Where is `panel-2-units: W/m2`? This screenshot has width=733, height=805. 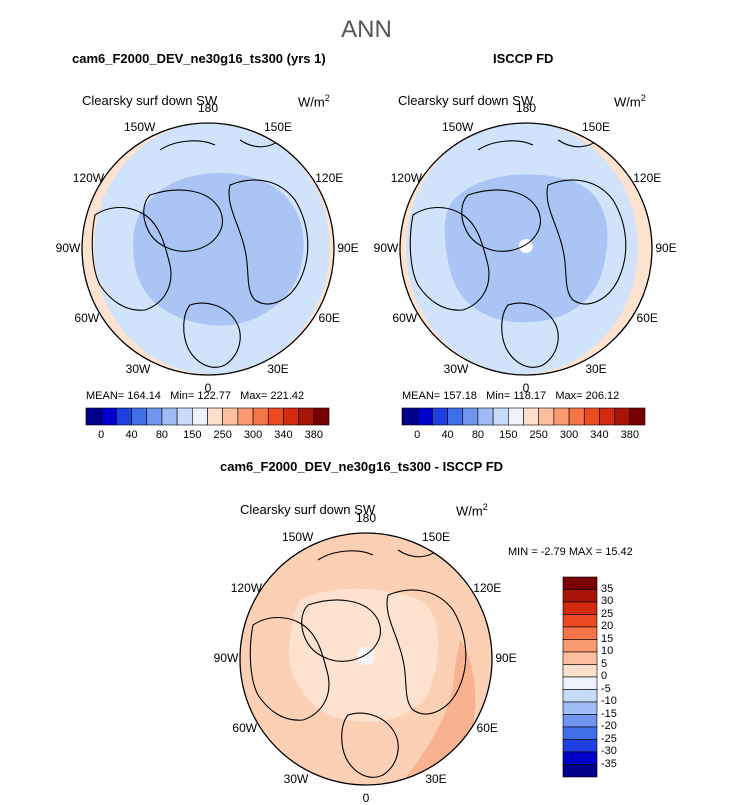
panel-2-units: W/m2 is located at coordinates (630, 101).